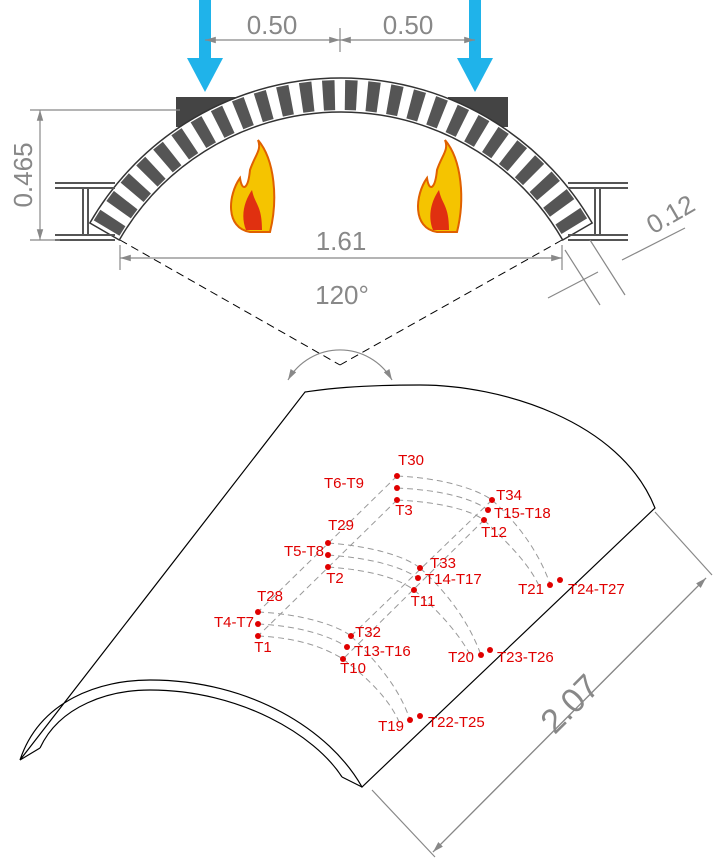 The height and width of the screenshot is (862, 715). What do you see at coordinates (368, 632) in the screenshot?
I see `sensor-label: T32` at bounding box center [368, 632].